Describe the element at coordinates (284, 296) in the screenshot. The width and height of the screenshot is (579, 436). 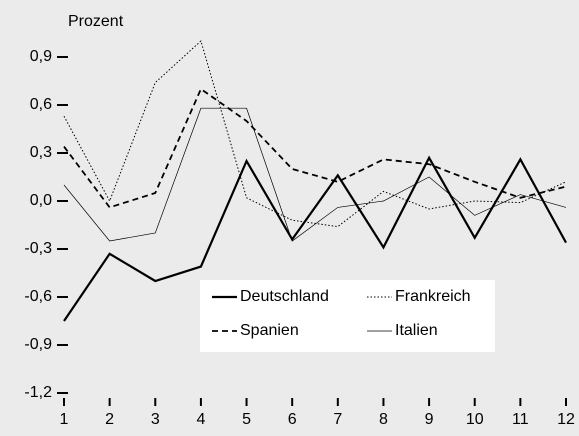
I see `legend-label: Deutschland` at that location.